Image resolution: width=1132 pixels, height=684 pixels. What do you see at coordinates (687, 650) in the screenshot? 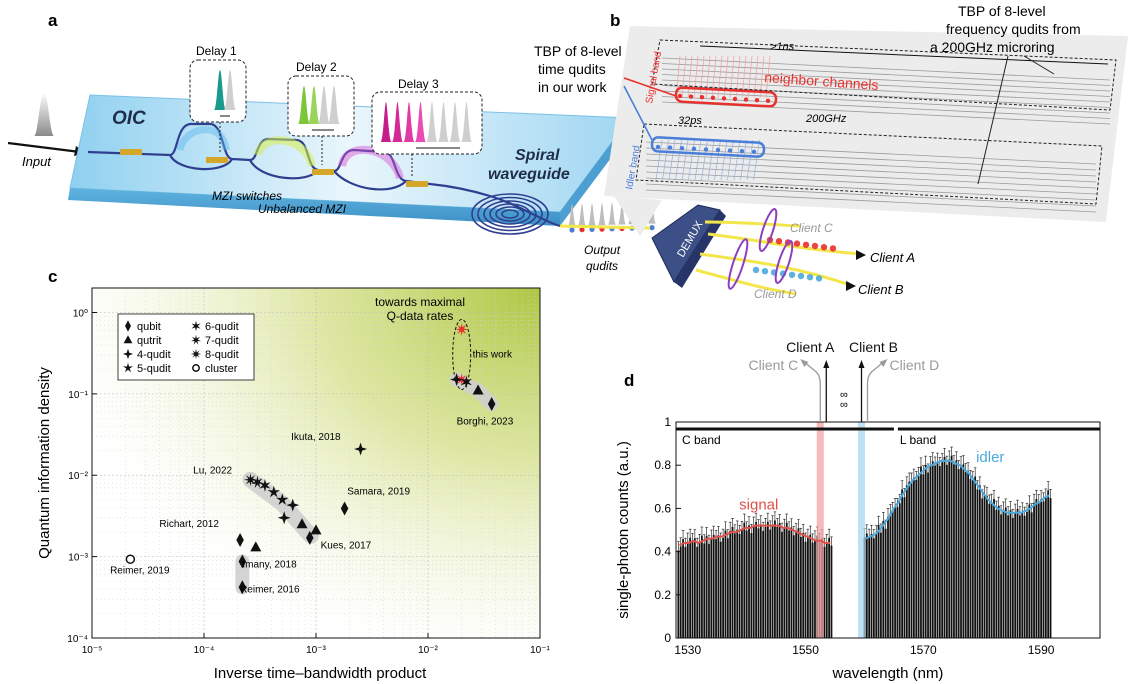
I see `d-x-tick-0: 1530` at bounding box center [687, 650].